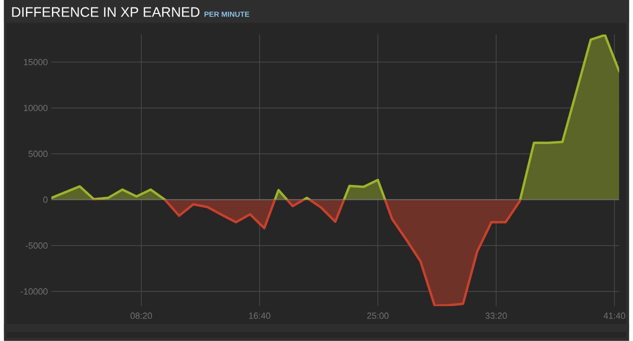  I want to click on x-tick-label: 16:40, so click(259, 315).